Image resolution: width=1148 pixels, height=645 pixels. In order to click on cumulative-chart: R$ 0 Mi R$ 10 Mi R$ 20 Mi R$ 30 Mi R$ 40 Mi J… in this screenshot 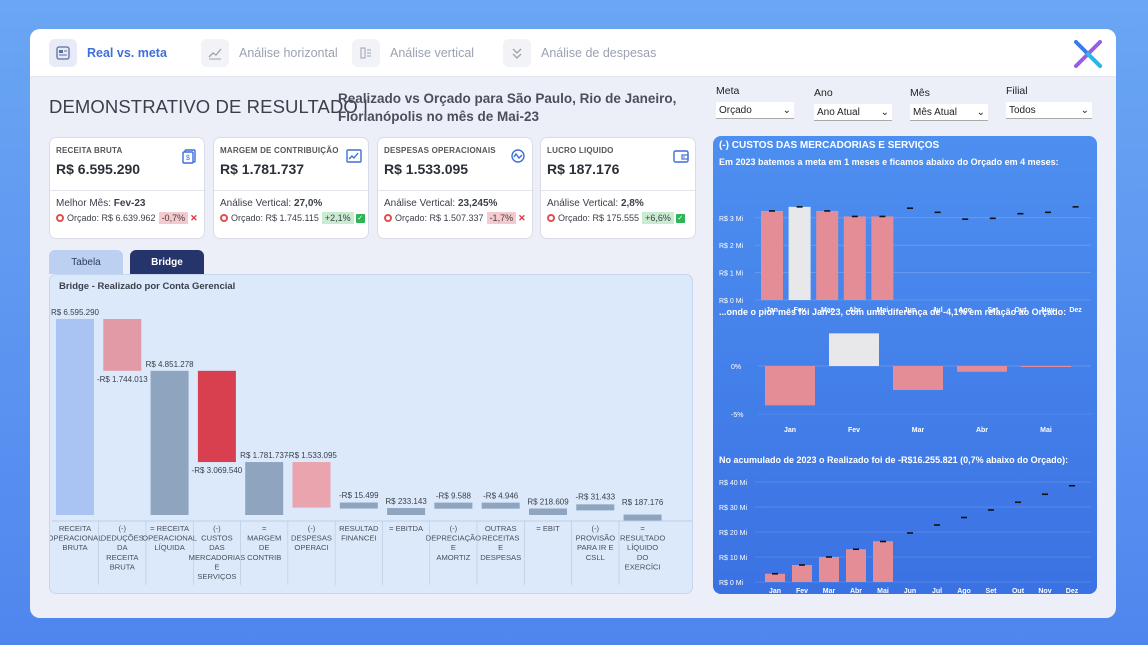, I will do `click(905, 537)`.